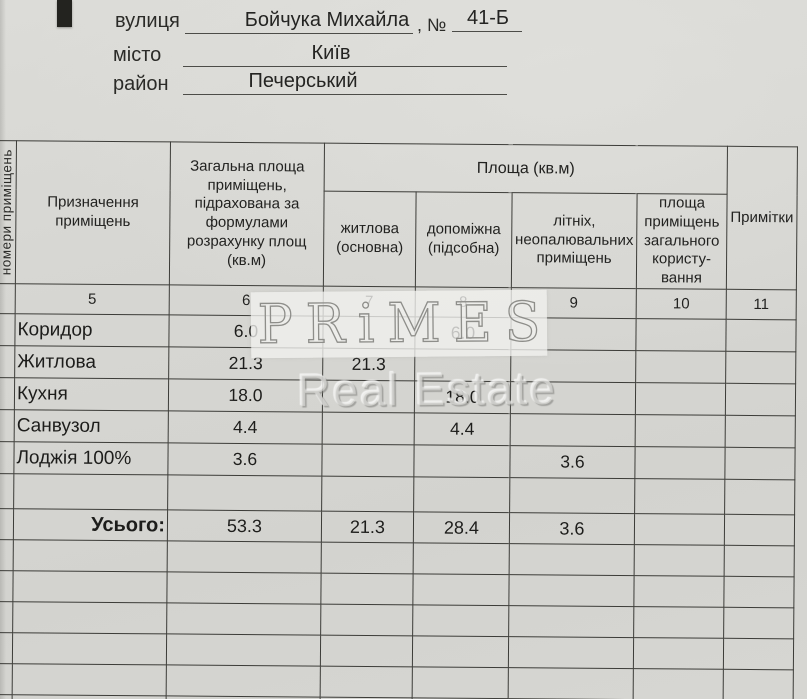  Describe the element at coordinates (90, 524) in the screenshot. I see `totals-label: Усього:` at that location.